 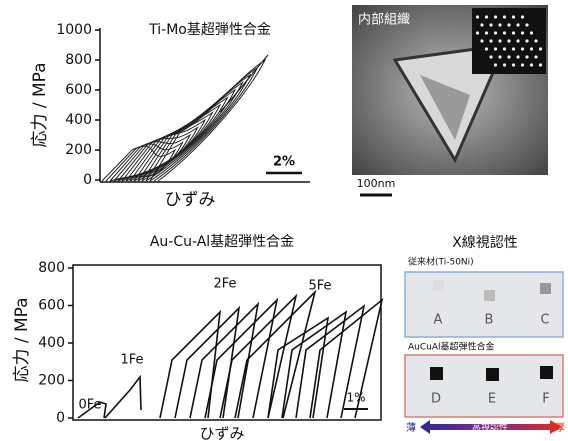 I want to click on group-label: 従来材(Ti-50Ni), so click(x=441, y=262).